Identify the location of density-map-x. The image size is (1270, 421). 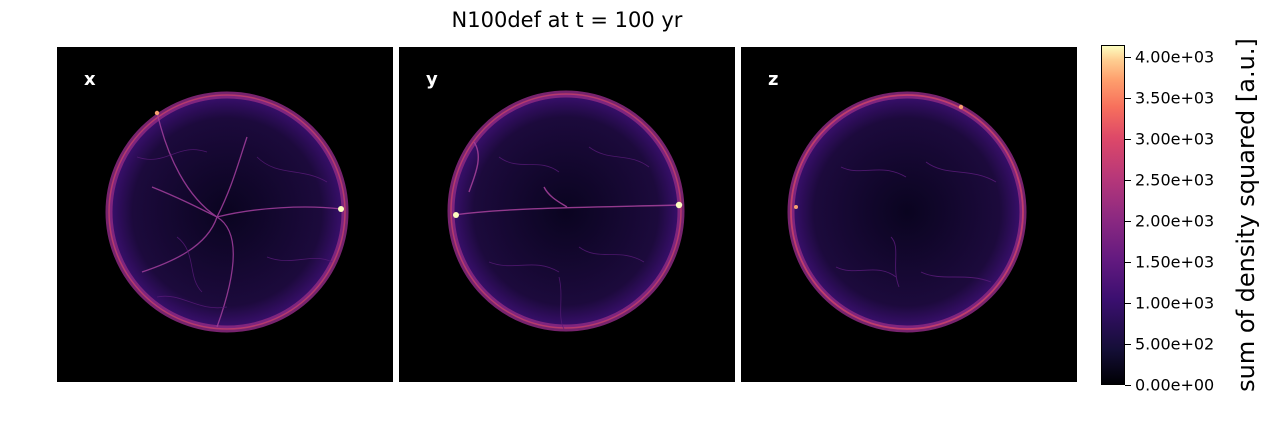
(227, 212).